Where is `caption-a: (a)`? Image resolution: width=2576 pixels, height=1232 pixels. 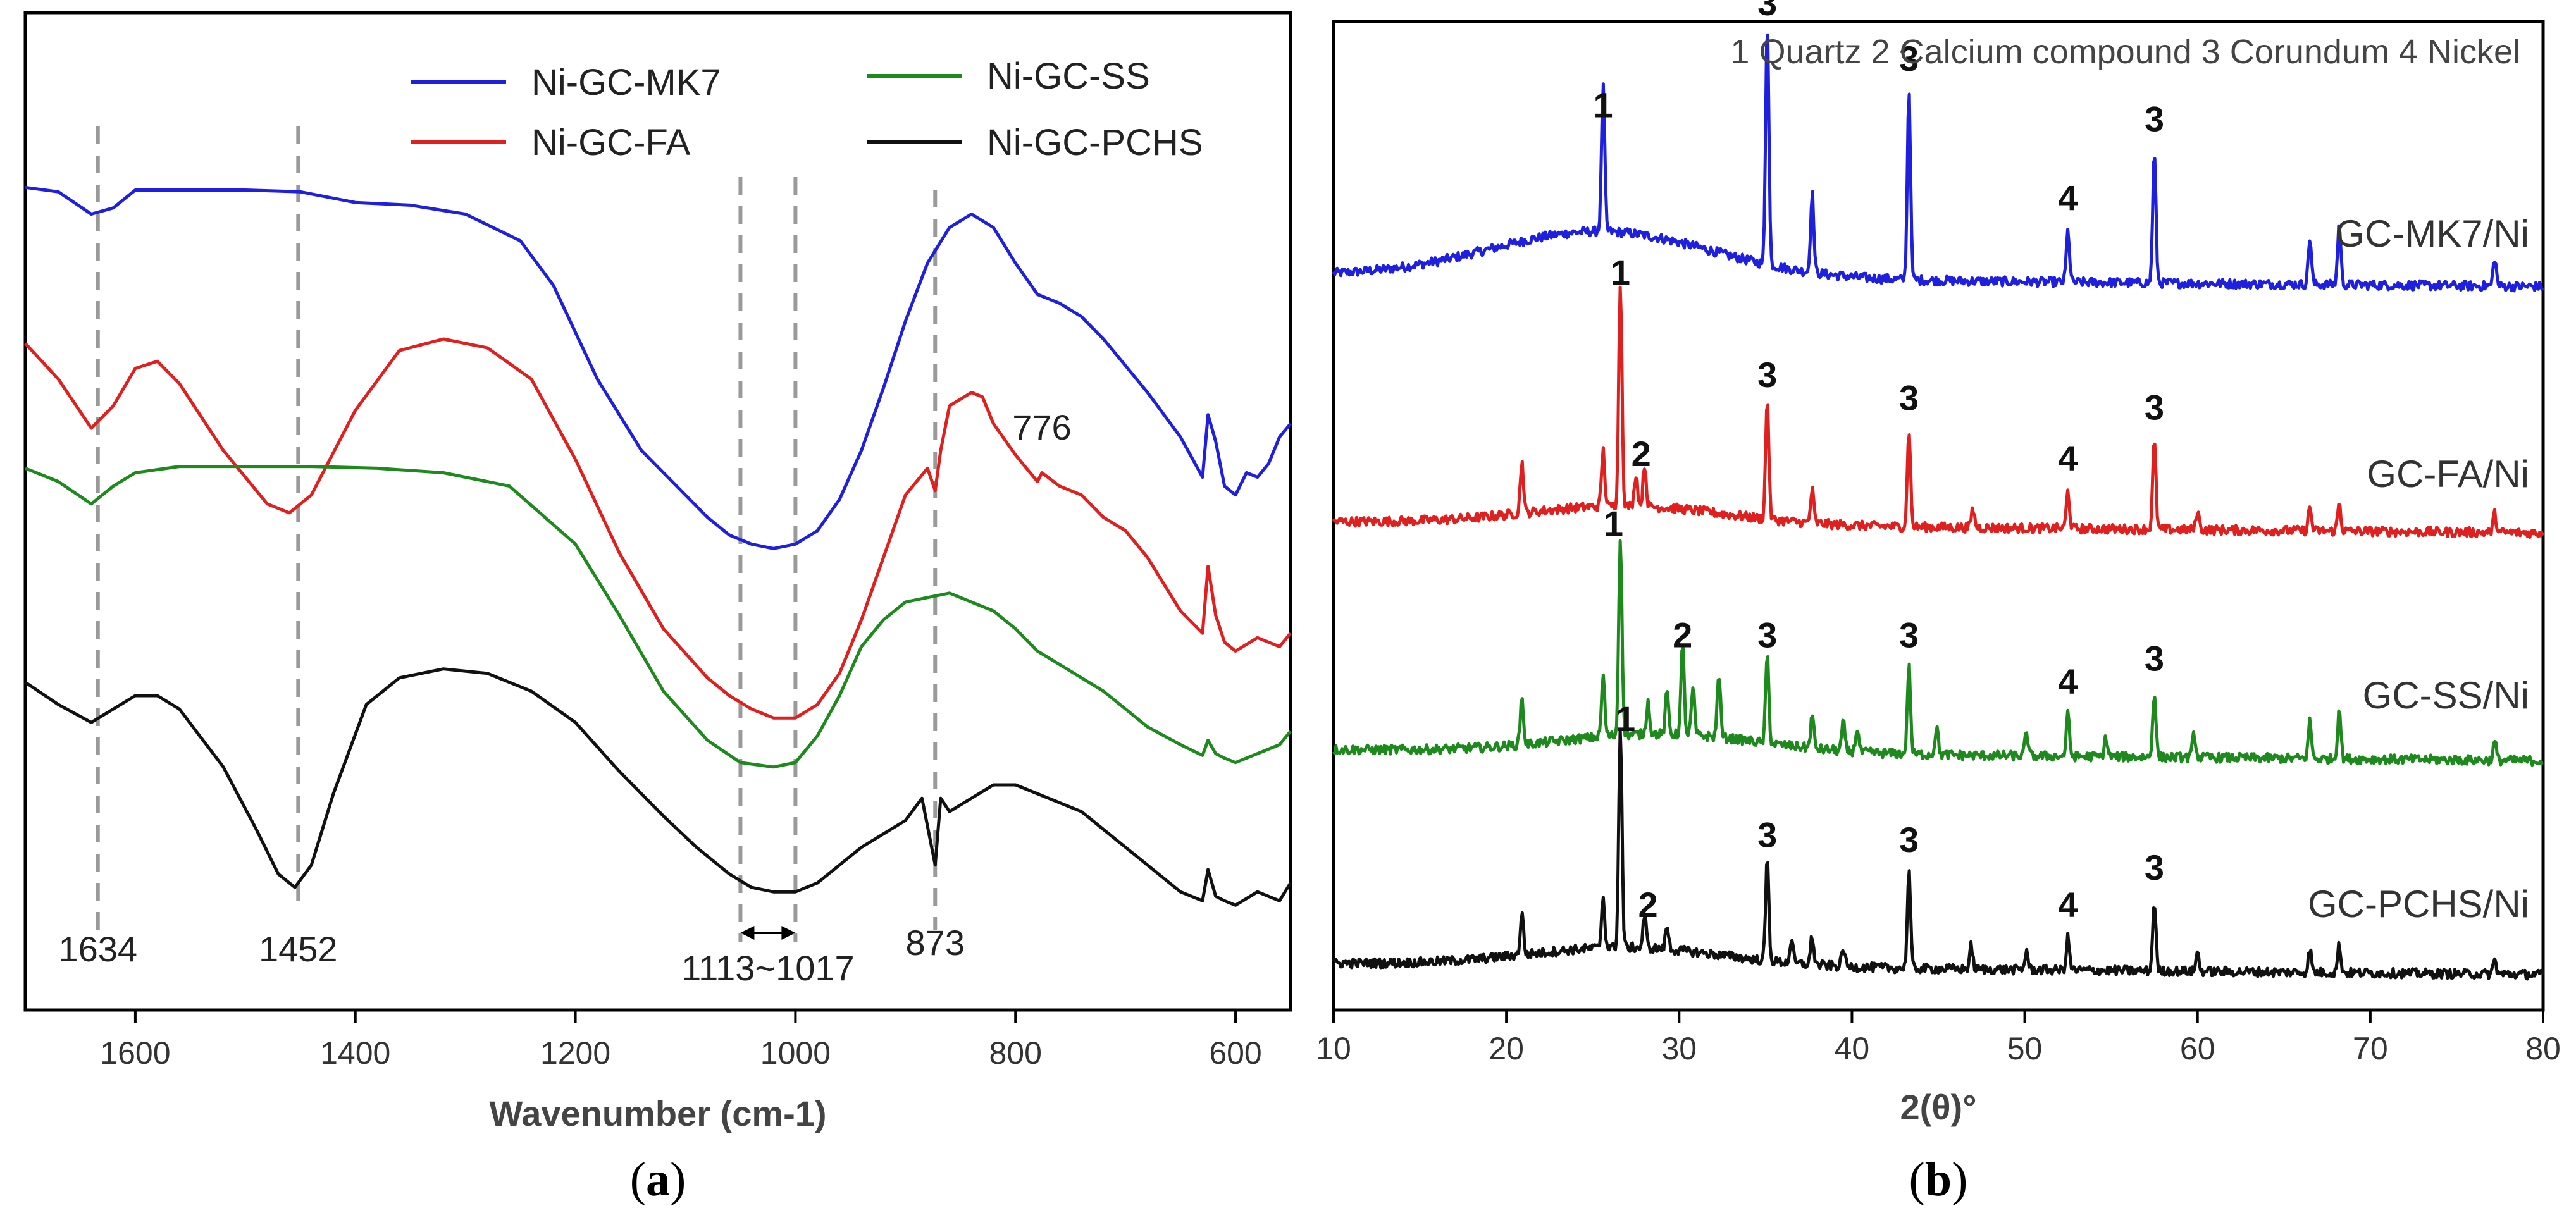 caption-a: (a) is located at coordinates (658, 1180).